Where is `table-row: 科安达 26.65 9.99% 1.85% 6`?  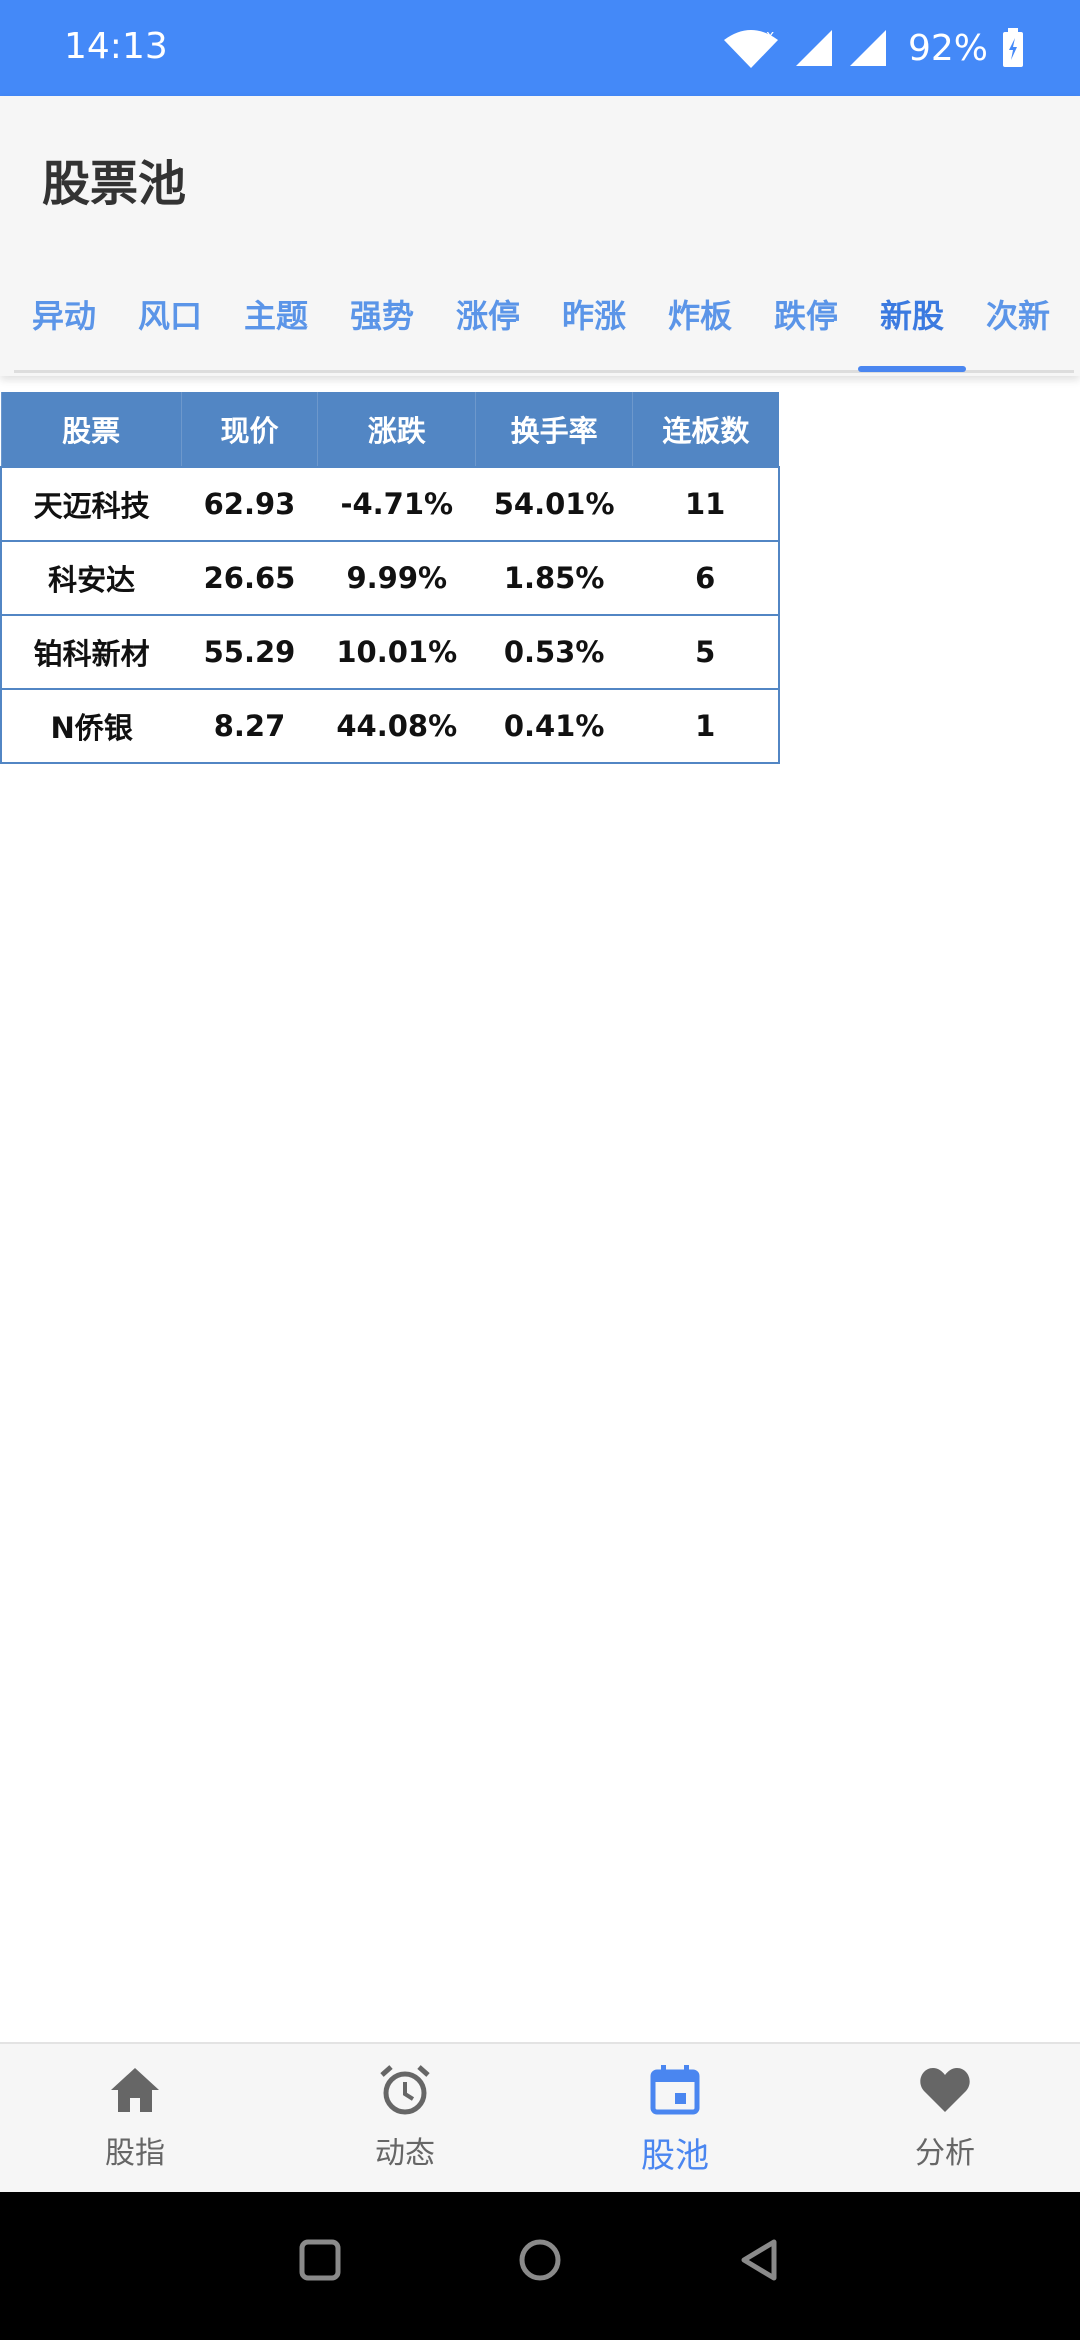
table-row: 科安达 26.65 9.99% 1.85% 6 is located at coordinates (390, 577).